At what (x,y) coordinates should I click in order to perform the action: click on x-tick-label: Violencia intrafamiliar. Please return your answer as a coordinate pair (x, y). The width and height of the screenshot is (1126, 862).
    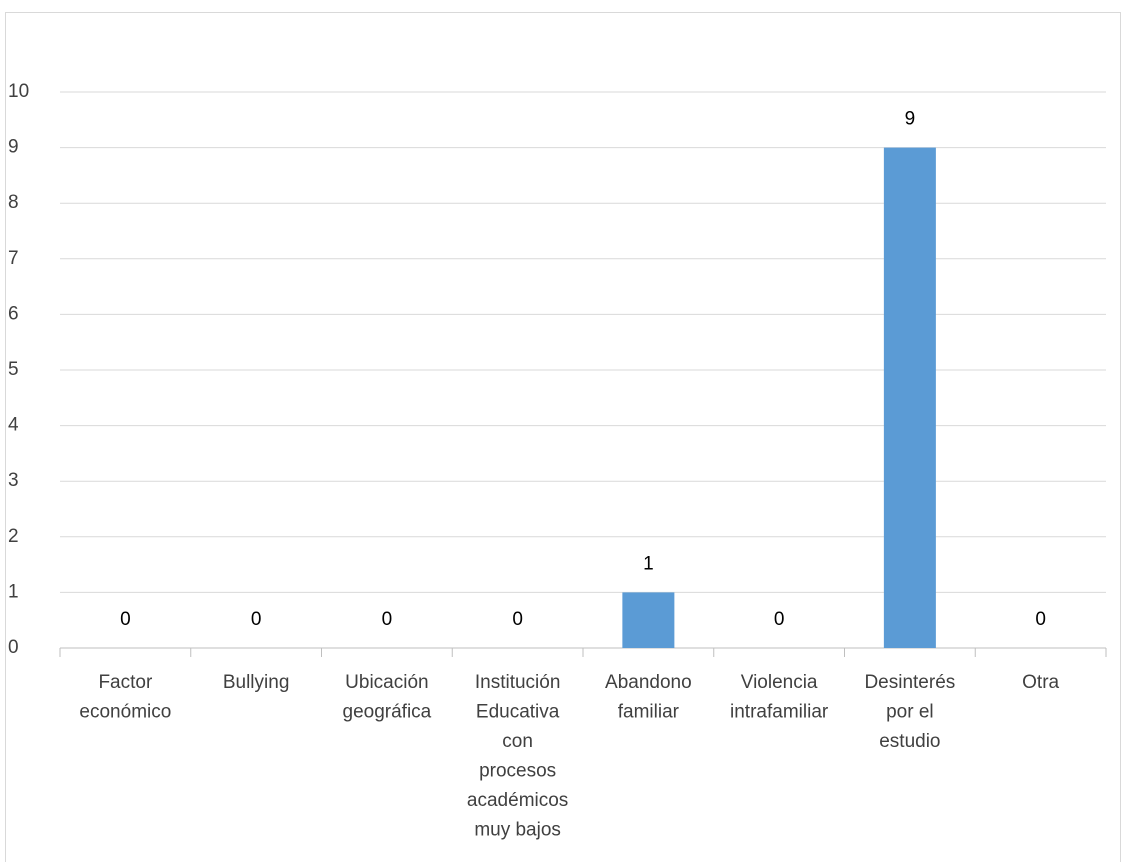
    Looking at the image, I should click on (779, 697).